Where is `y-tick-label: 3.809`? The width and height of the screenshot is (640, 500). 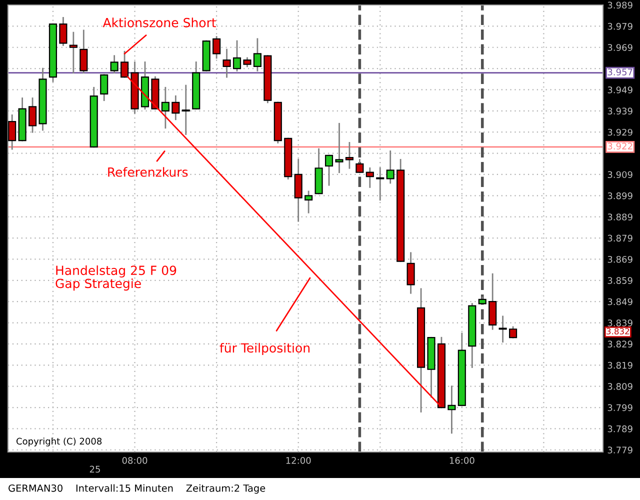
y-tick-label: 3.809 is located at coordinates (620, 386).